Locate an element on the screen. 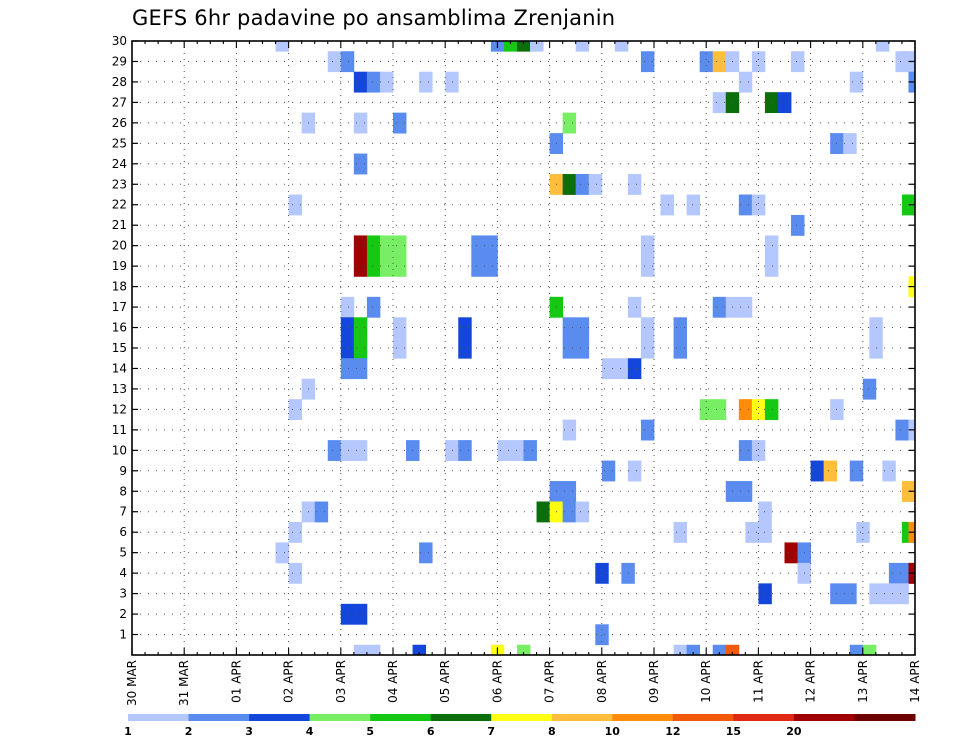 Image resolution: width=960 pixels, height=742 pixels. y-tick-label: 24 is located at coordinates (119, 164).